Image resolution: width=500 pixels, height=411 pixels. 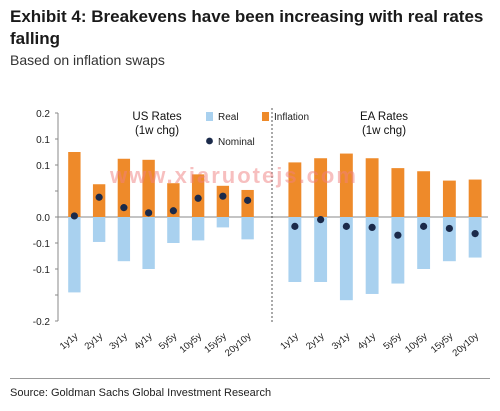 What do you see at coordinates (234, 175) in the screenshot?
I see `watermark: www.xiaruotejs.com` at bounding box center [234, 175].